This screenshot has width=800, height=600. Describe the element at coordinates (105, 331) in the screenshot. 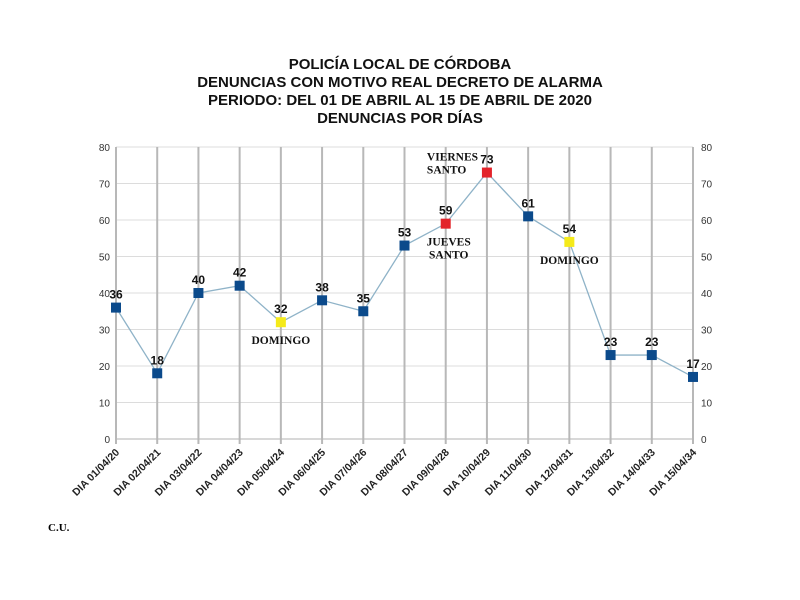

I see `y-tick-label-left: 30` at that location.